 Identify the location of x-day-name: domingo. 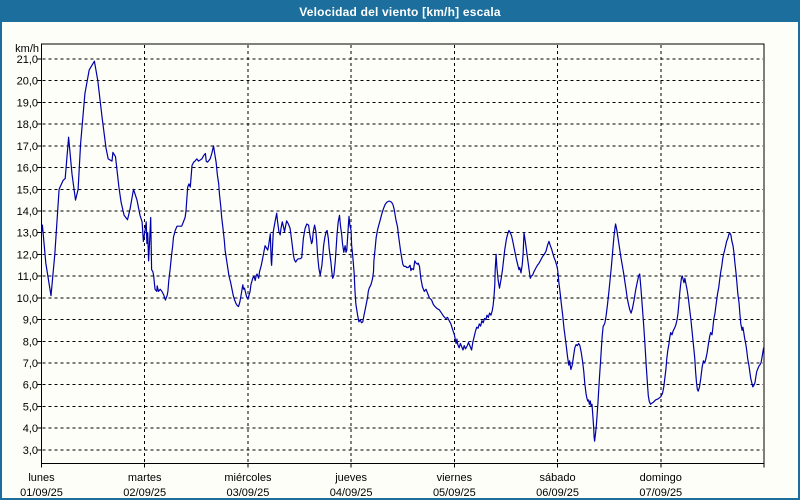
(661, 478).